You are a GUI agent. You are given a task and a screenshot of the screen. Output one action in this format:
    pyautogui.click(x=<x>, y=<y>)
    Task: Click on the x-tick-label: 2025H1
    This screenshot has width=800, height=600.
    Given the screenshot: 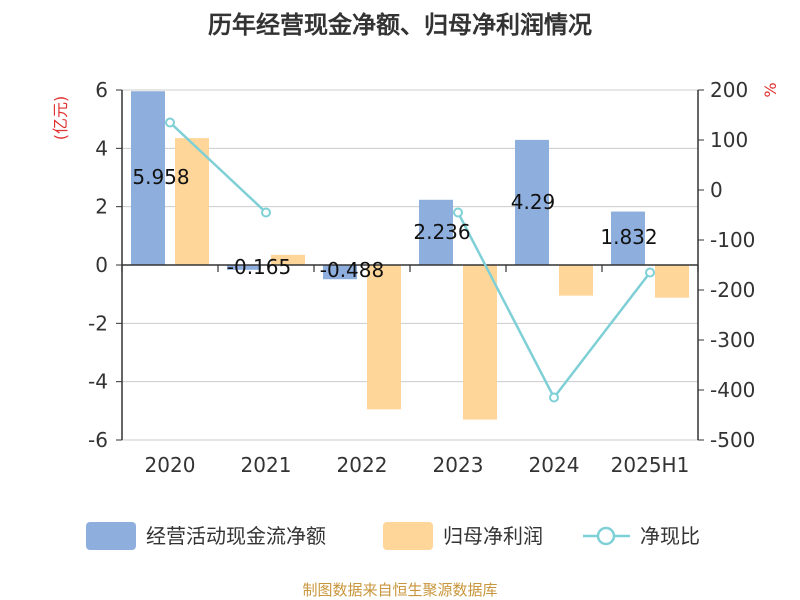 What is the action you would take?
    pyautogui.click(x=650, y=465)
    